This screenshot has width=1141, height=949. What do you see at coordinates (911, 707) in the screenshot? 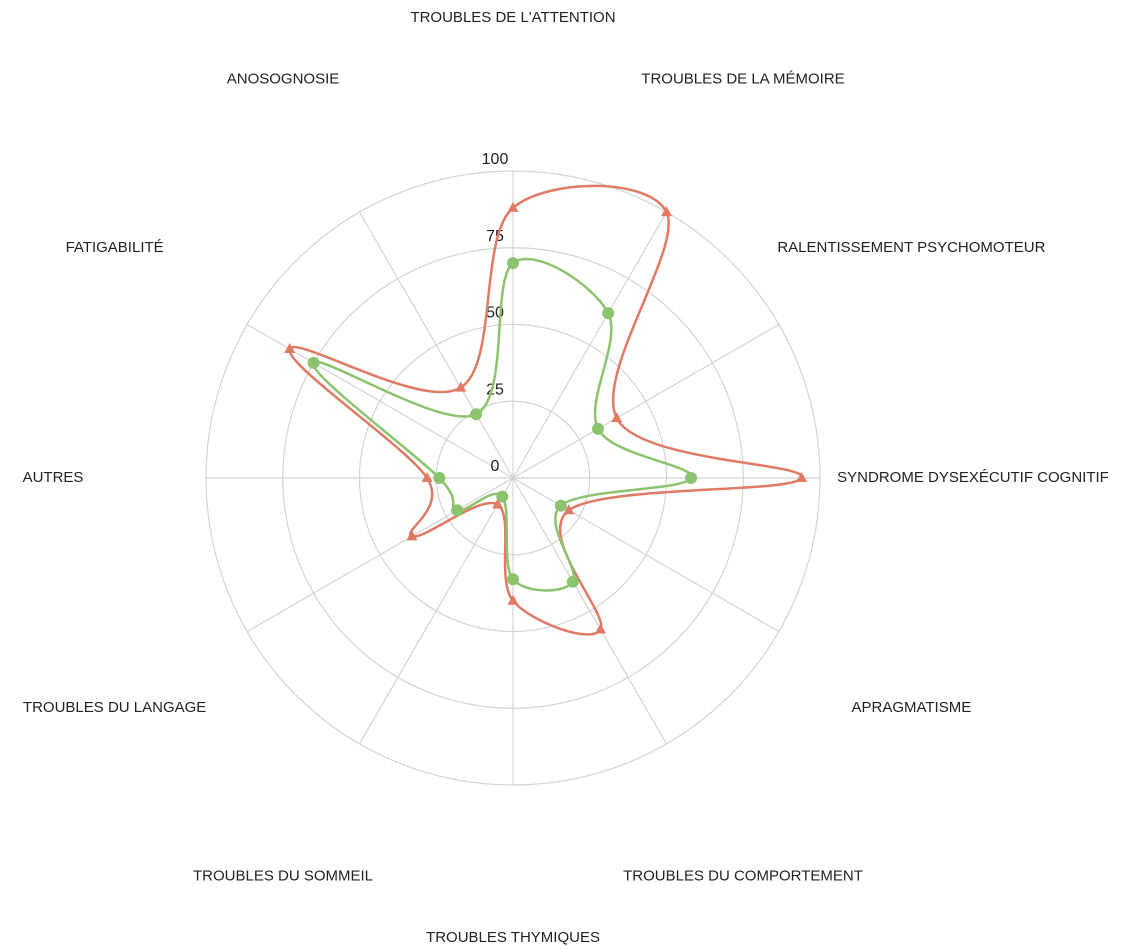
I see `category-label: APRAGMATISME` at bounding box center [911, 707].